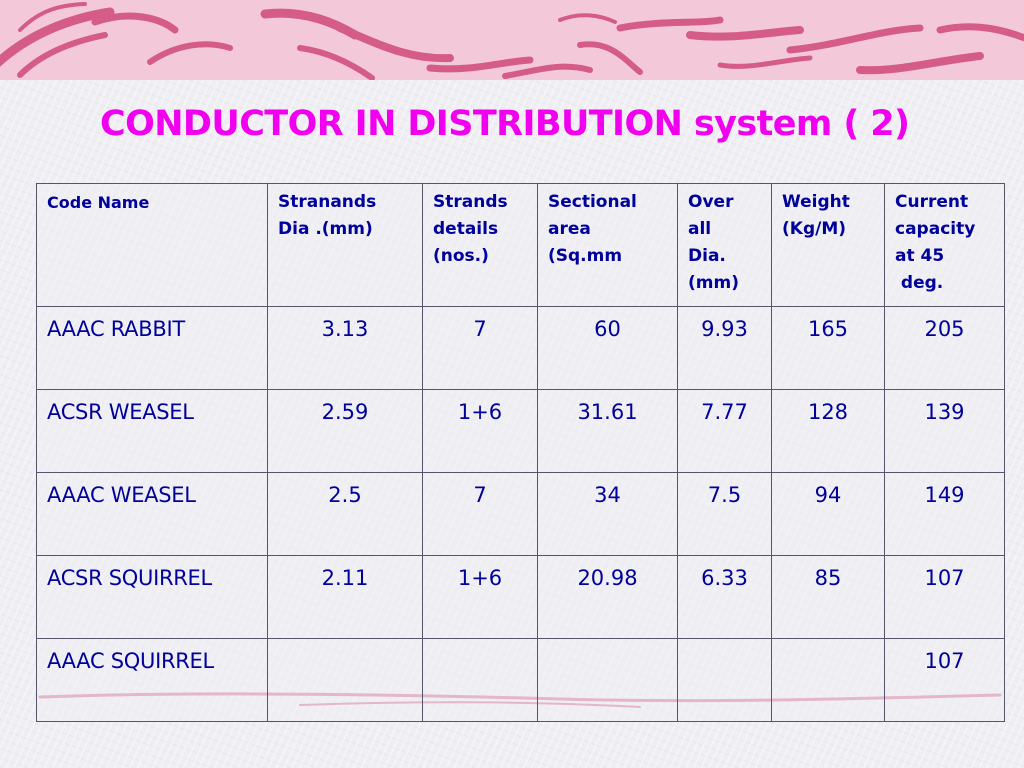 The image size is (1024, 768). What do you see at coordinates (325, 229) in the screenshot?
I see `header-line: Dia .(mm)` at bounding box center [325, 229].